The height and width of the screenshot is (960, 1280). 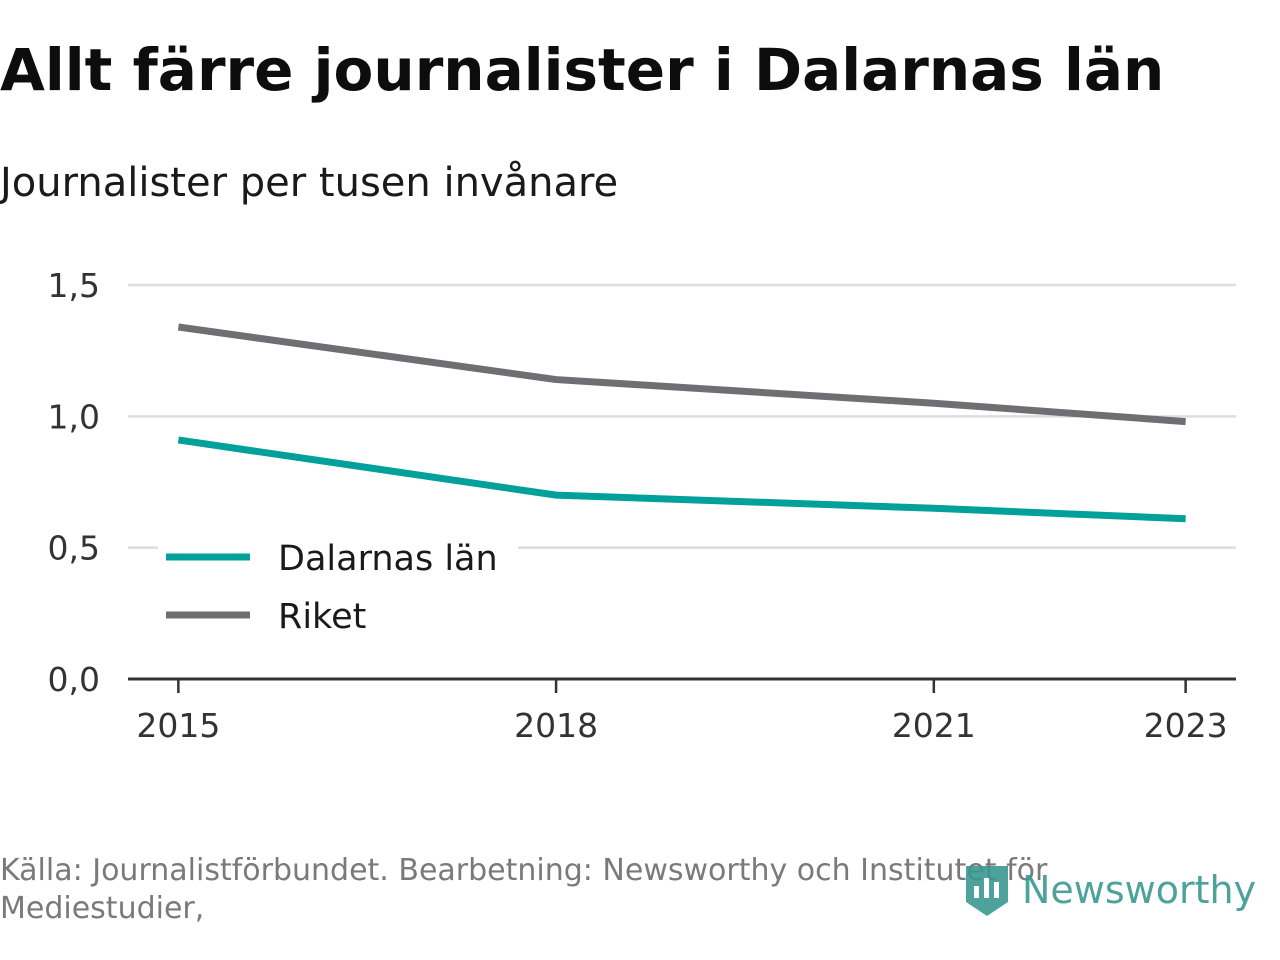 I want to click on legend-background, so click(x=338, y=590).